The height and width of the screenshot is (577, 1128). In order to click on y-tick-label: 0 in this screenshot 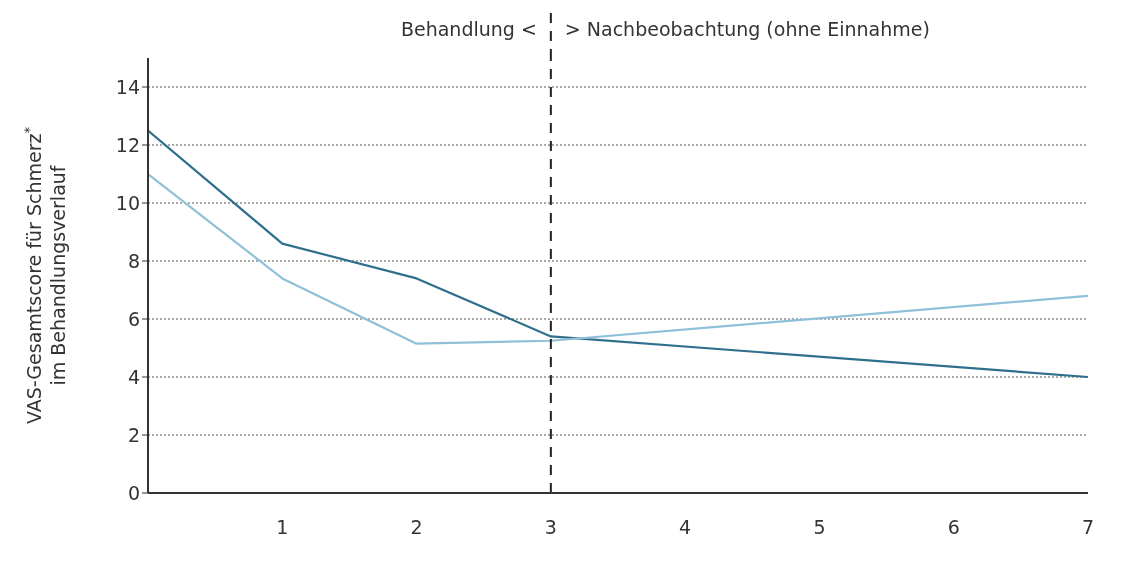, I will do `click(133, 492)`.